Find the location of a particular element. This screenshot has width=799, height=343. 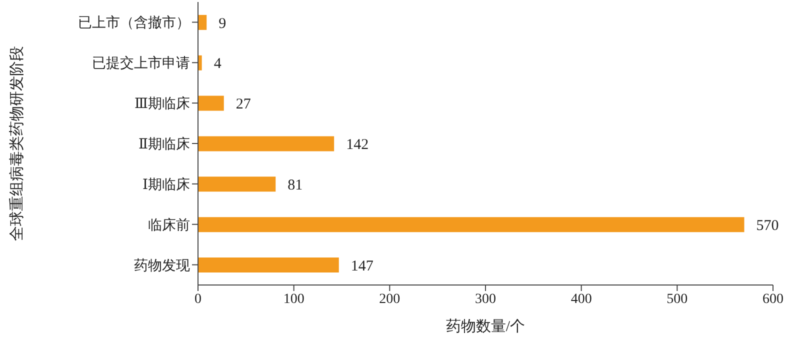

y-tick-label: 已上市（含撤市） is located at coordinates (134, 23).